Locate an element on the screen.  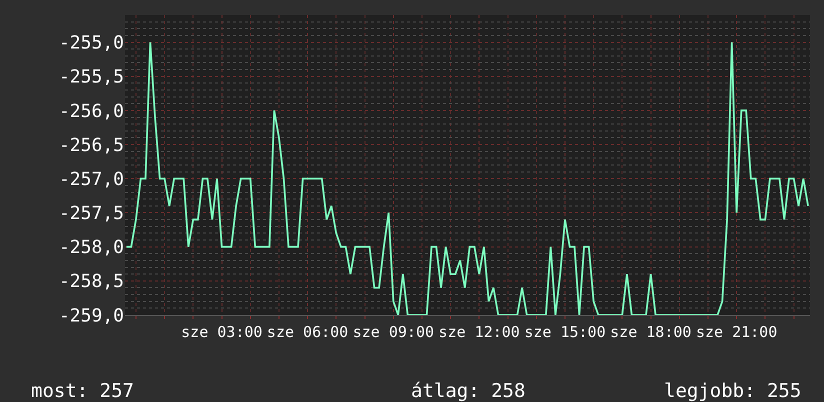
text: legjobb: 255 is located at coordinates (733, 391).